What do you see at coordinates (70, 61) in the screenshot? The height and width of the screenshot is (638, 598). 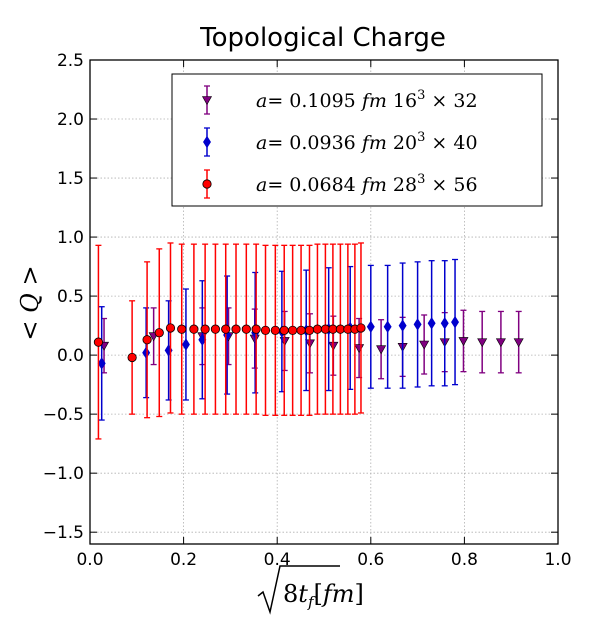 I see `y-tick-label: 2.5` at bounding box center [70, 61].